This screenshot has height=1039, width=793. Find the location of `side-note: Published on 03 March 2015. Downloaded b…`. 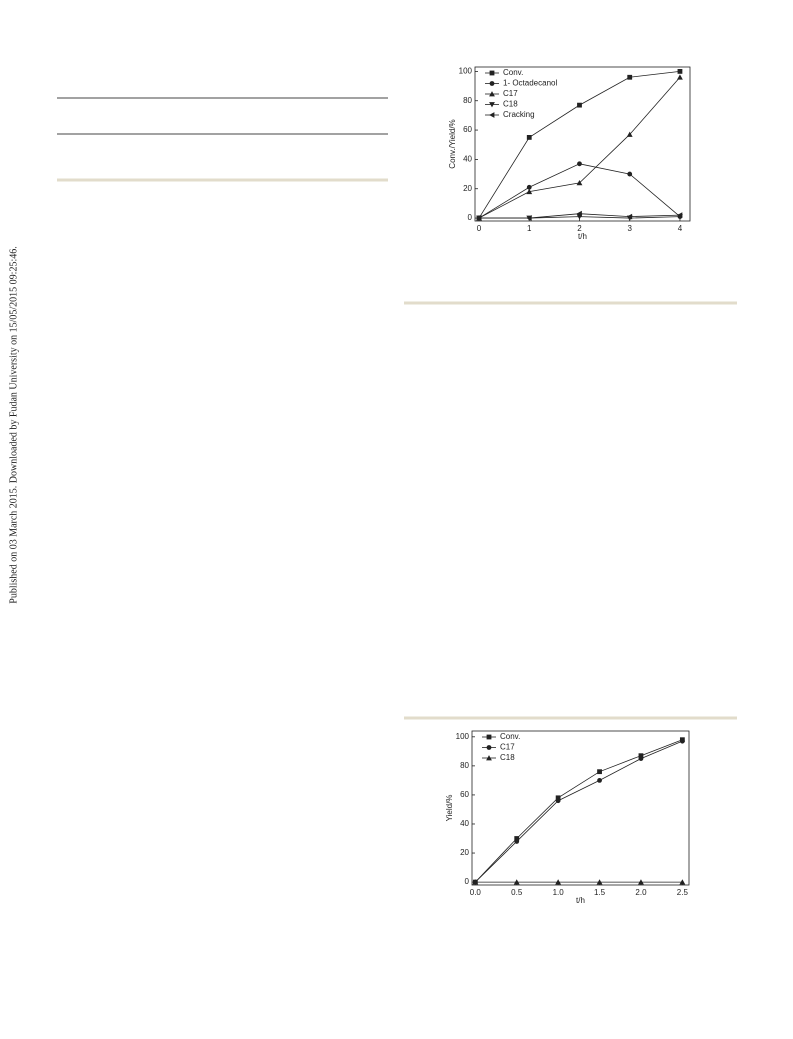

side-note: Published on 03 March 2015. Downloaded b… is located at coordinates (13, 424).